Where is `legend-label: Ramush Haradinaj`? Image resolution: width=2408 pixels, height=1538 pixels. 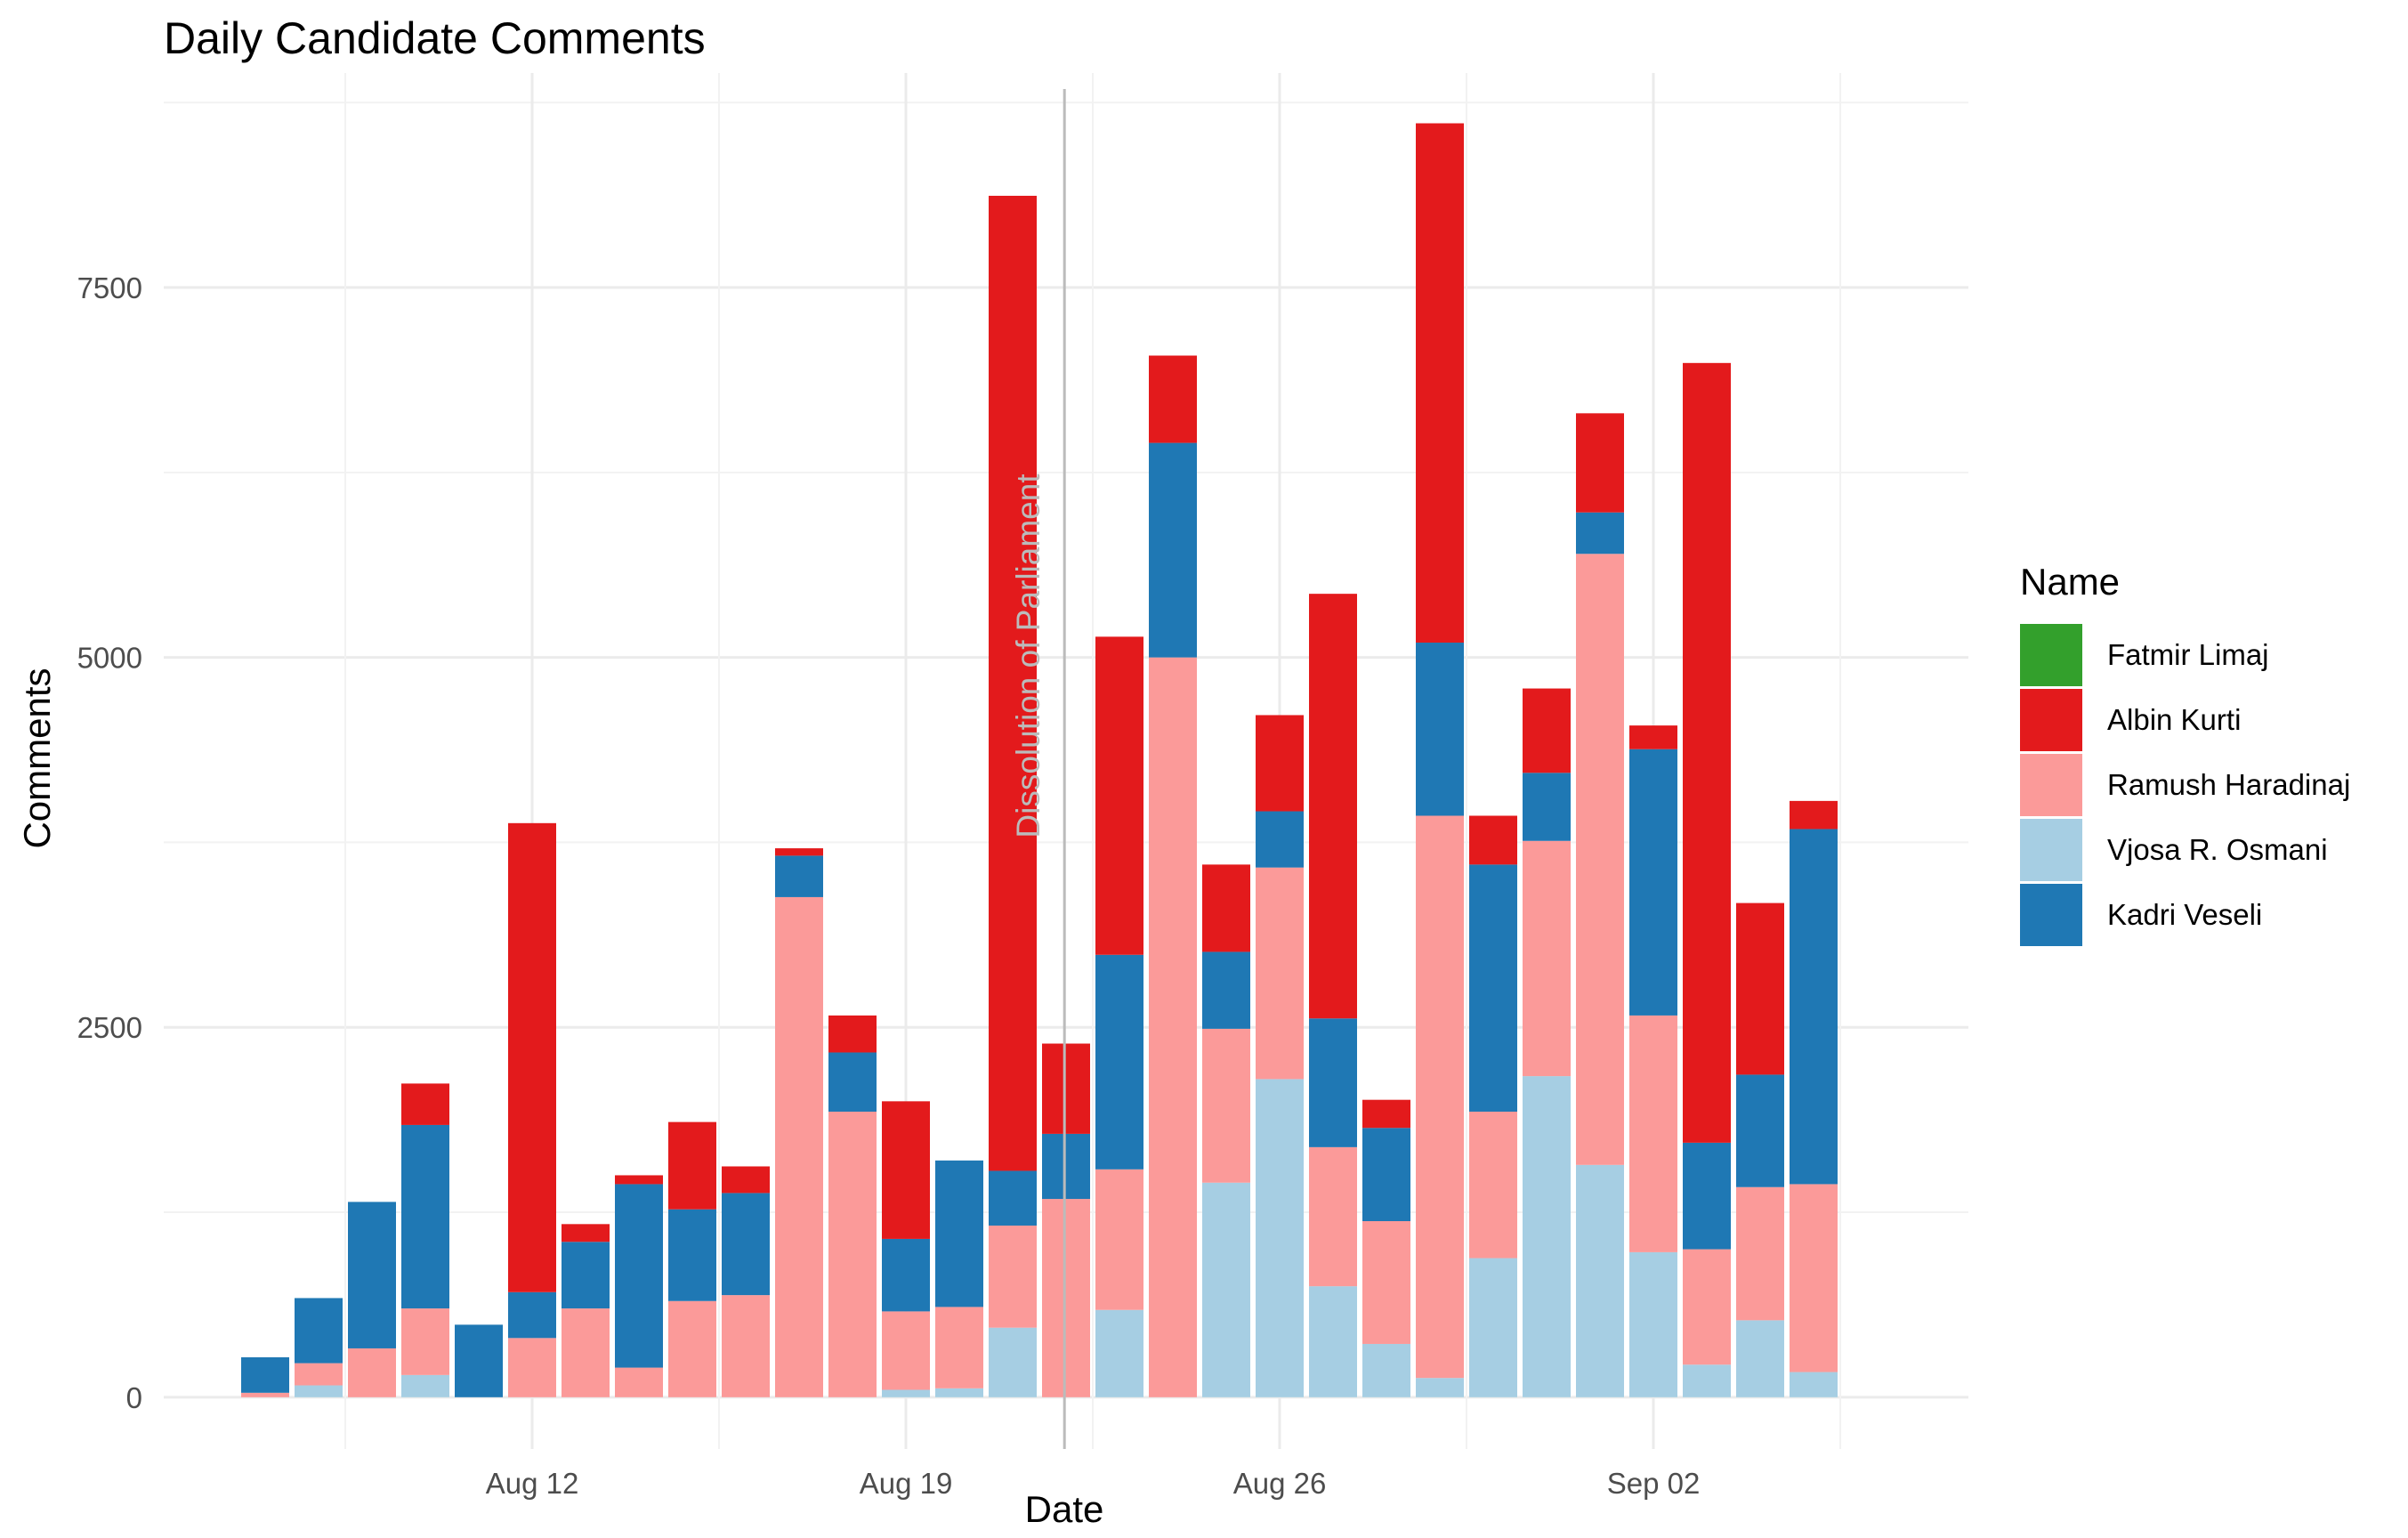
legend-label: Ramush Haradinaj is located at coordinates (2229, 784).